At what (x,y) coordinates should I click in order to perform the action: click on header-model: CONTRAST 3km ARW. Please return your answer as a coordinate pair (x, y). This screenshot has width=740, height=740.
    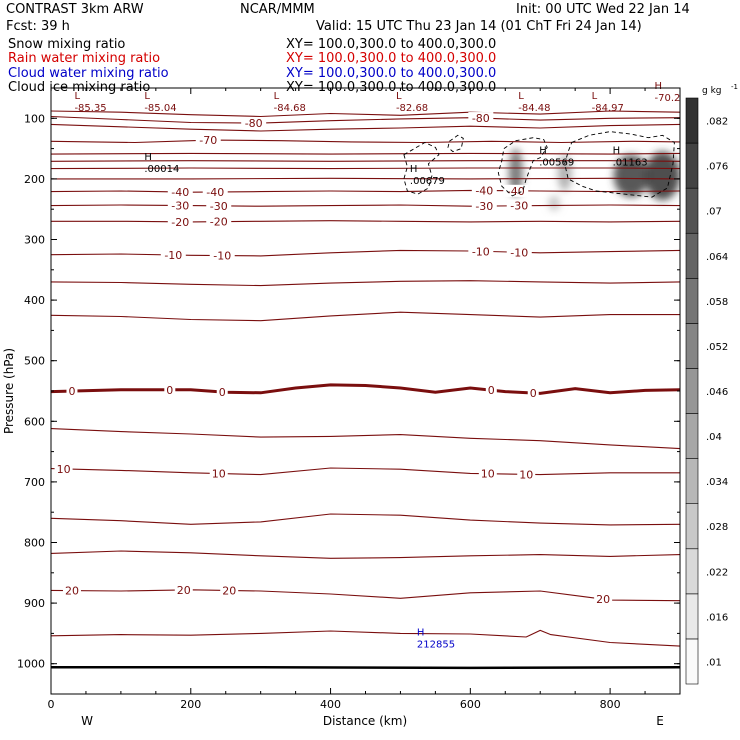
    Looking at the image, I should click on (75, 9).